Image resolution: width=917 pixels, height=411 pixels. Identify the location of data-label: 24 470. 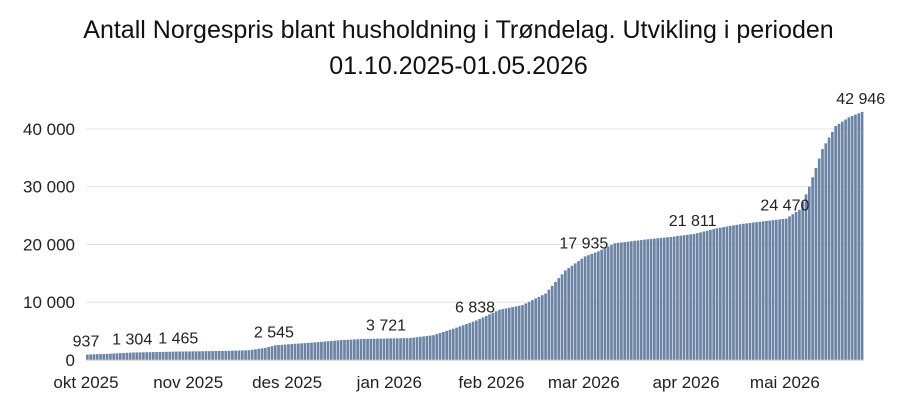
(784, 206).